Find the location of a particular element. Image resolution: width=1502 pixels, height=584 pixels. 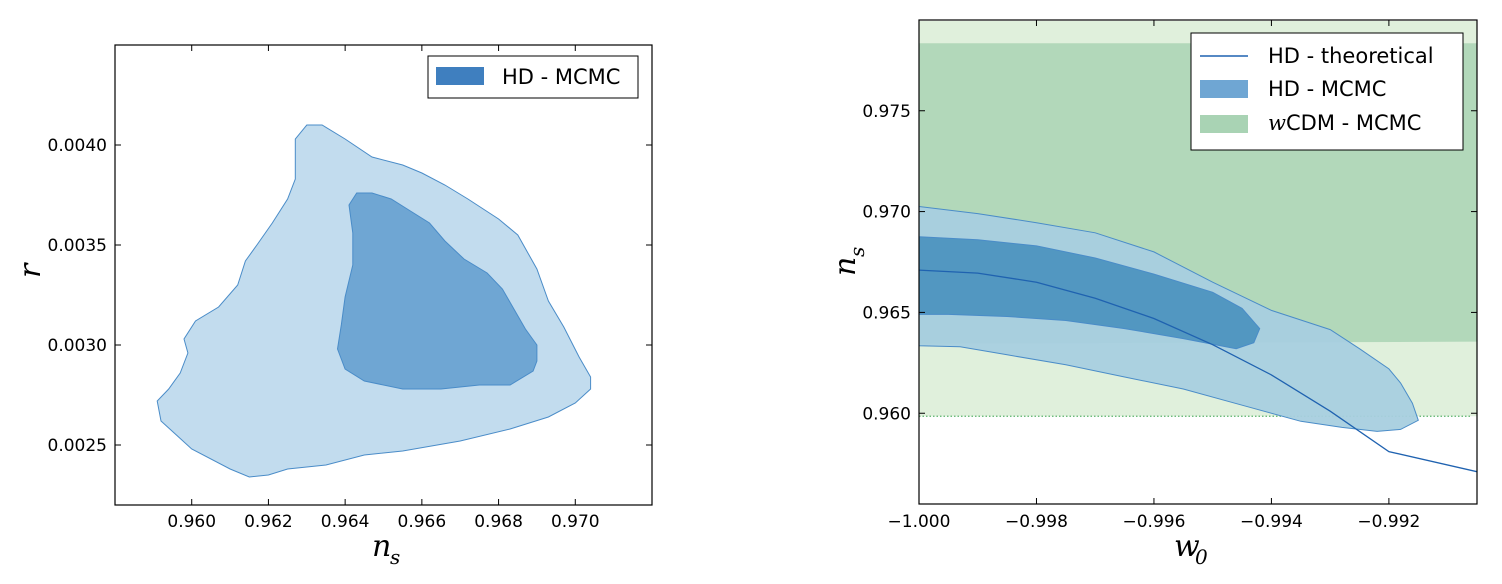

right-y-tick-label: 0.970 is located at coordinates (886, 213).